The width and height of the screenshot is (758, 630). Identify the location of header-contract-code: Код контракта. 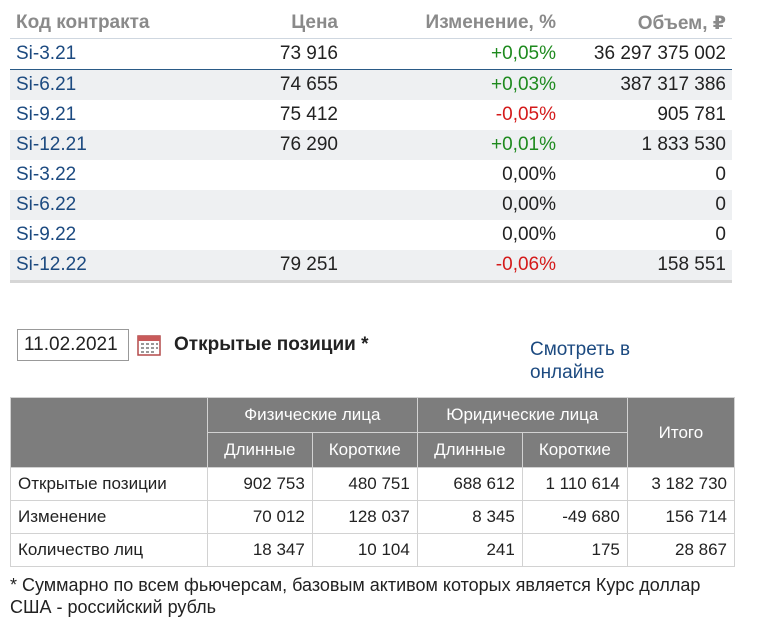
(101, 23).